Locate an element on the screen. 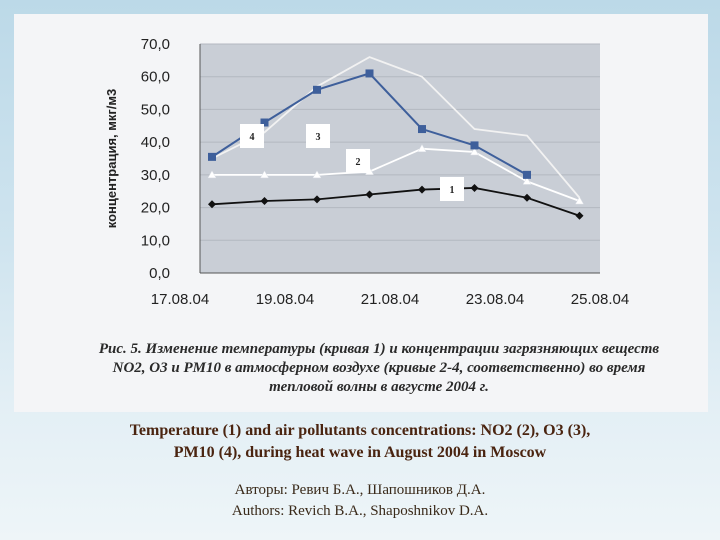 The width and height of the screenshot is (720, 540). y-tick-label: 0,0 is located at coordinates (159, 273).